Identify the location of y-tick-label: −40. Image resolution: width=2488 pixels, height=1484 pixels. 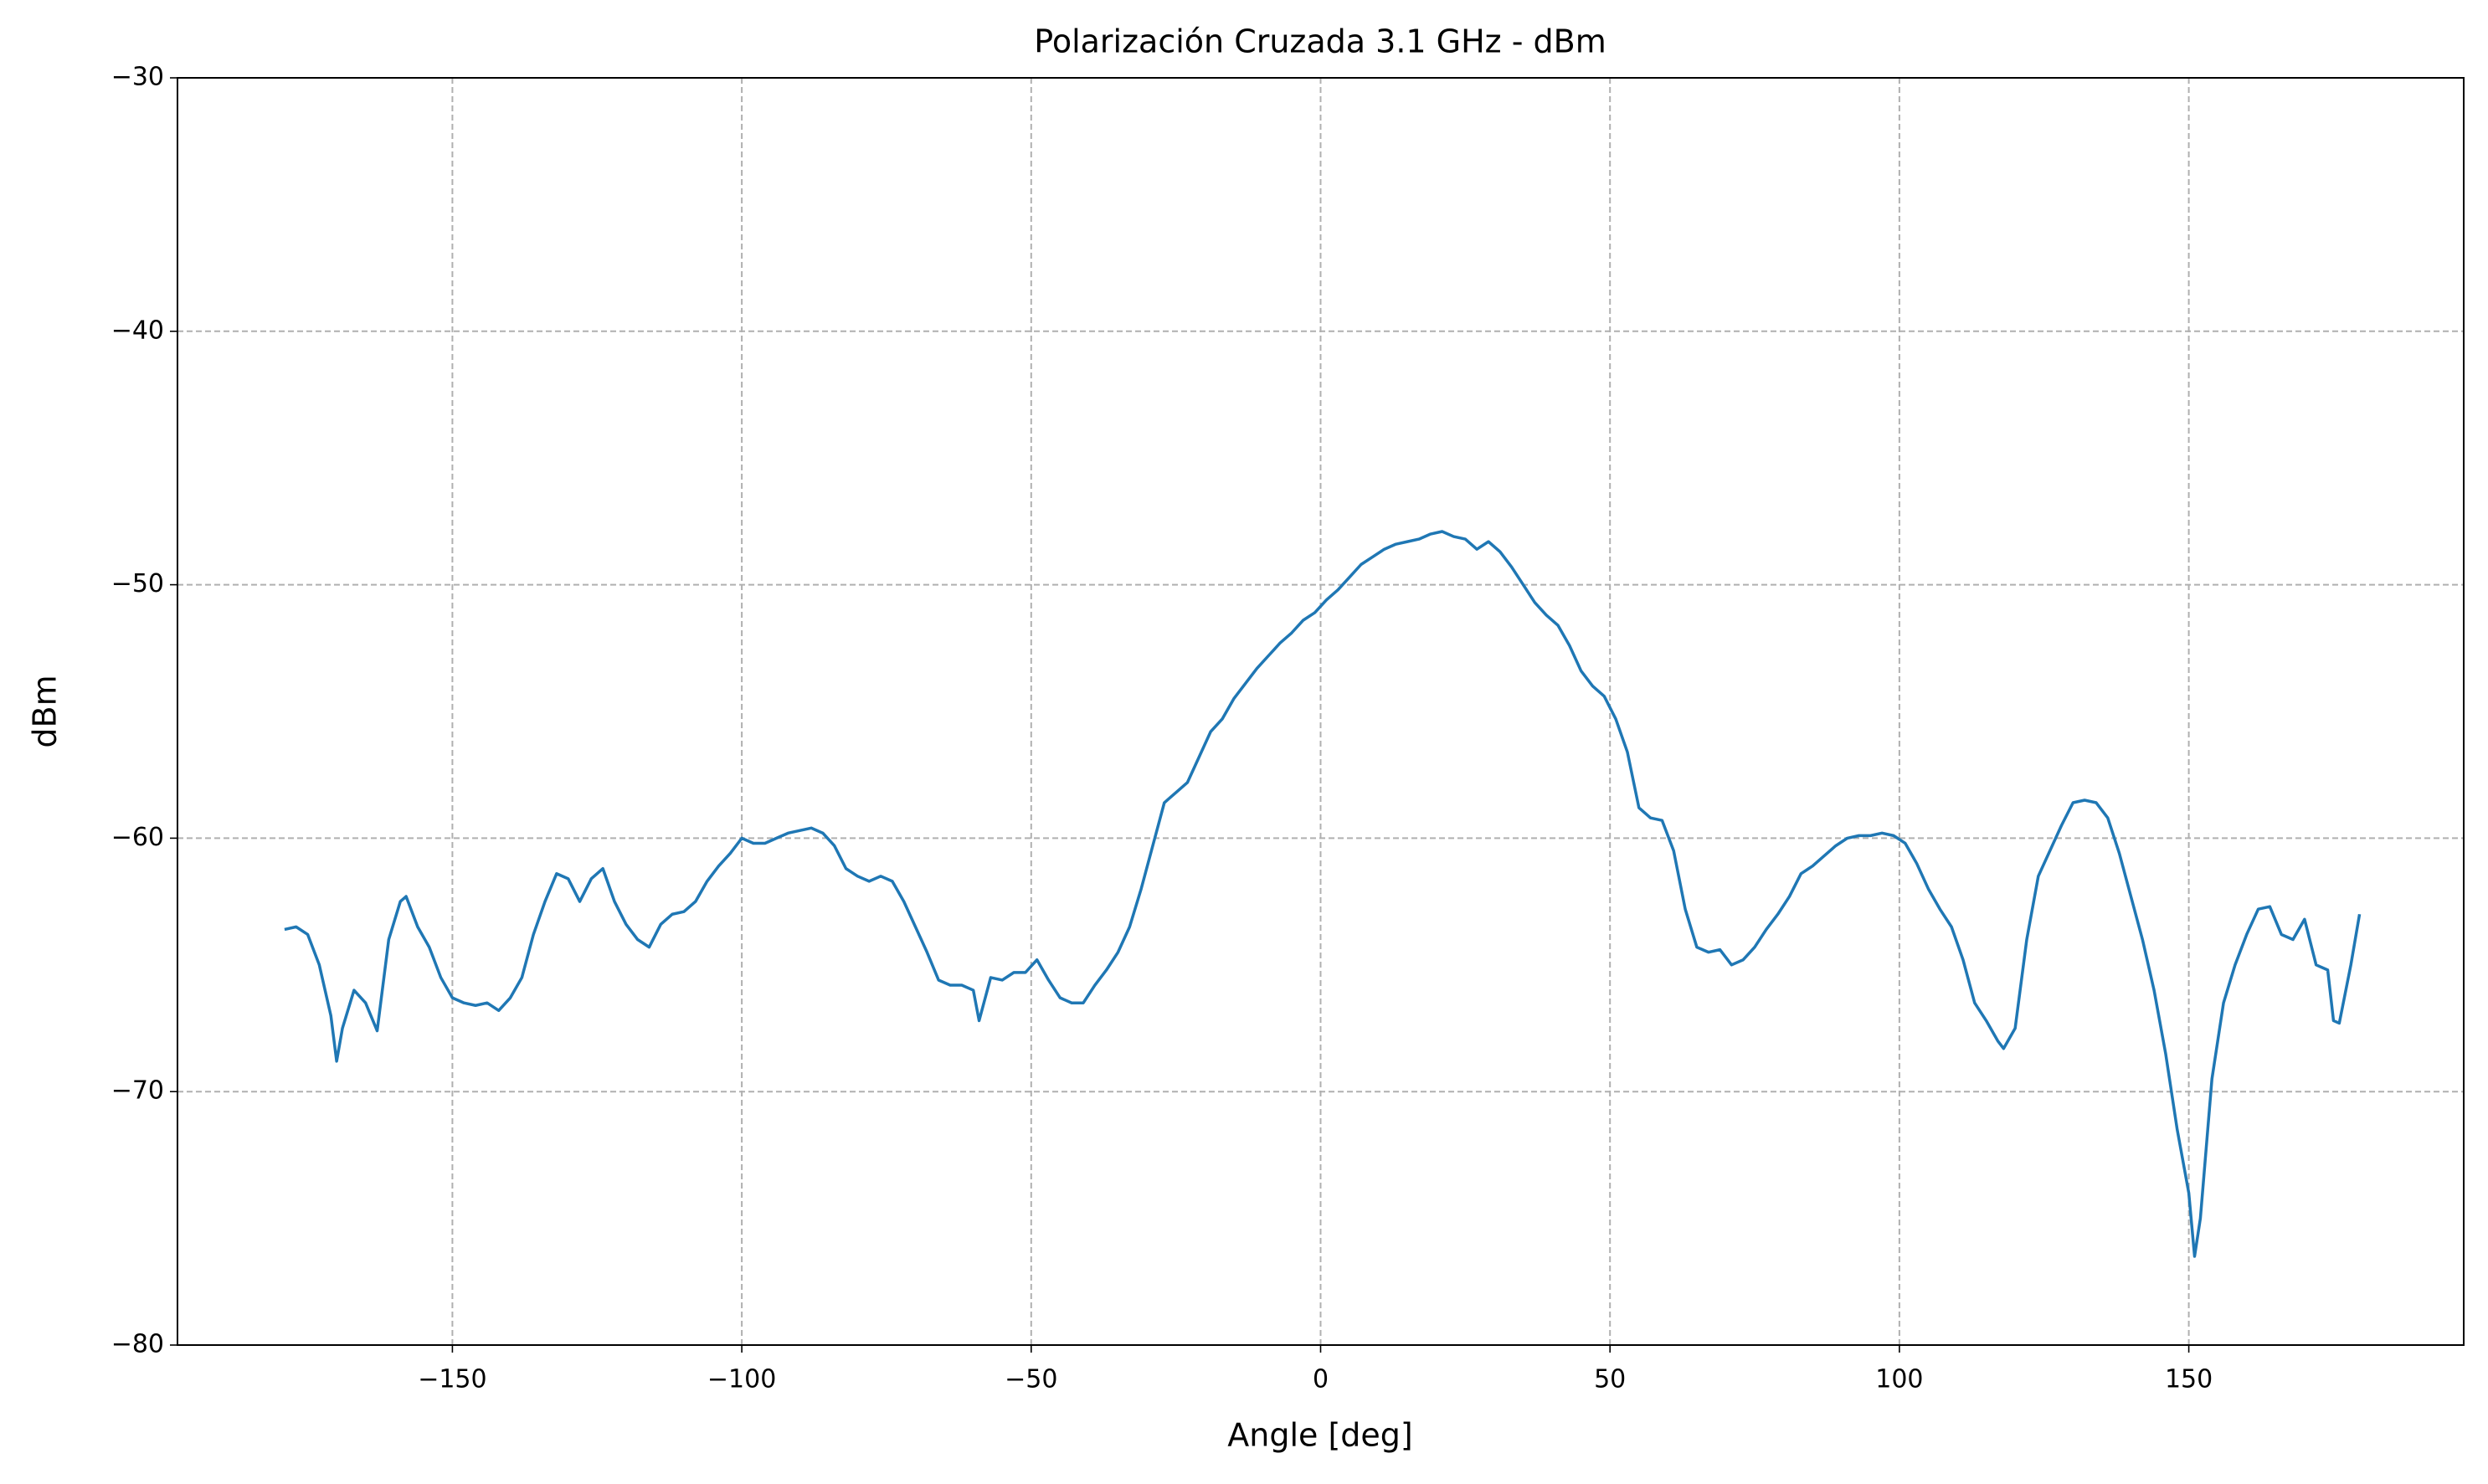
(137, 331).